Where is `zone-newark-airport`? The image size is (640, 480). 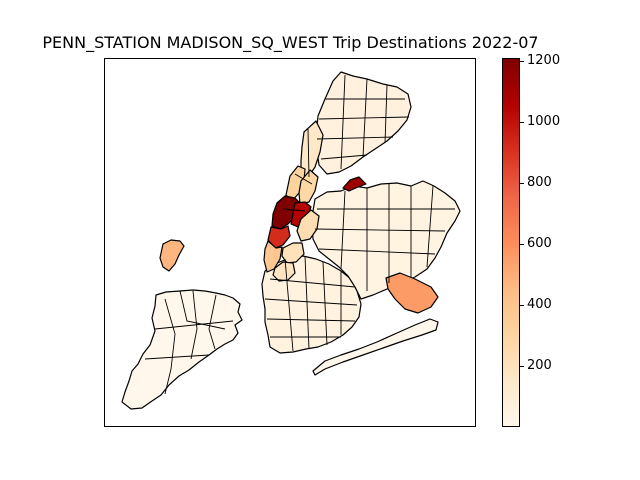 zone-newark-airport is located at coordinates (172, 255).